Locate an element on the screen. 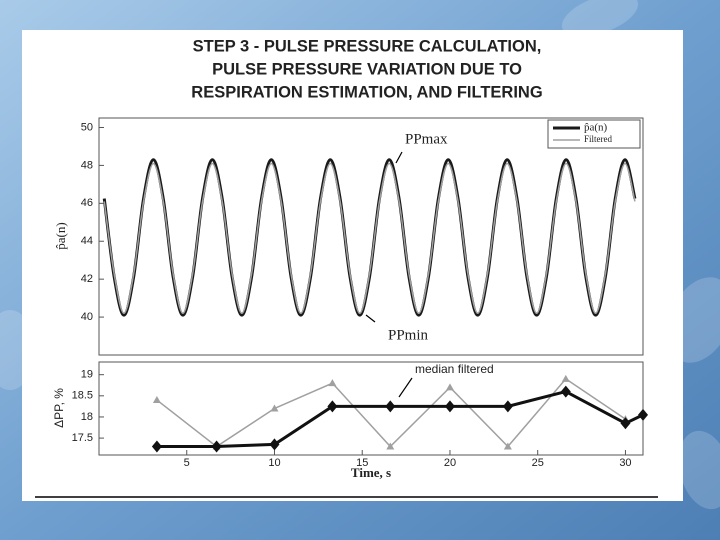 This screenshot has height=540, width=720. annotation: PPmax is located at coordinates (426, 139).